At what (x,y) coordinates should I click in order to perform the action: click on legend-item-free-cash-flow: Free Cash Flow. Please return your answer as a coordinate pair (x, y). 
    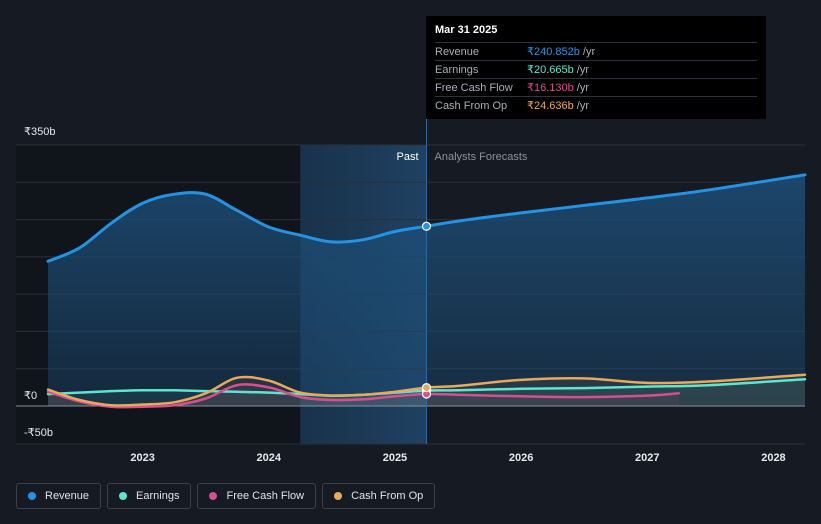
    Looking at the image, I should click on (257, 496).